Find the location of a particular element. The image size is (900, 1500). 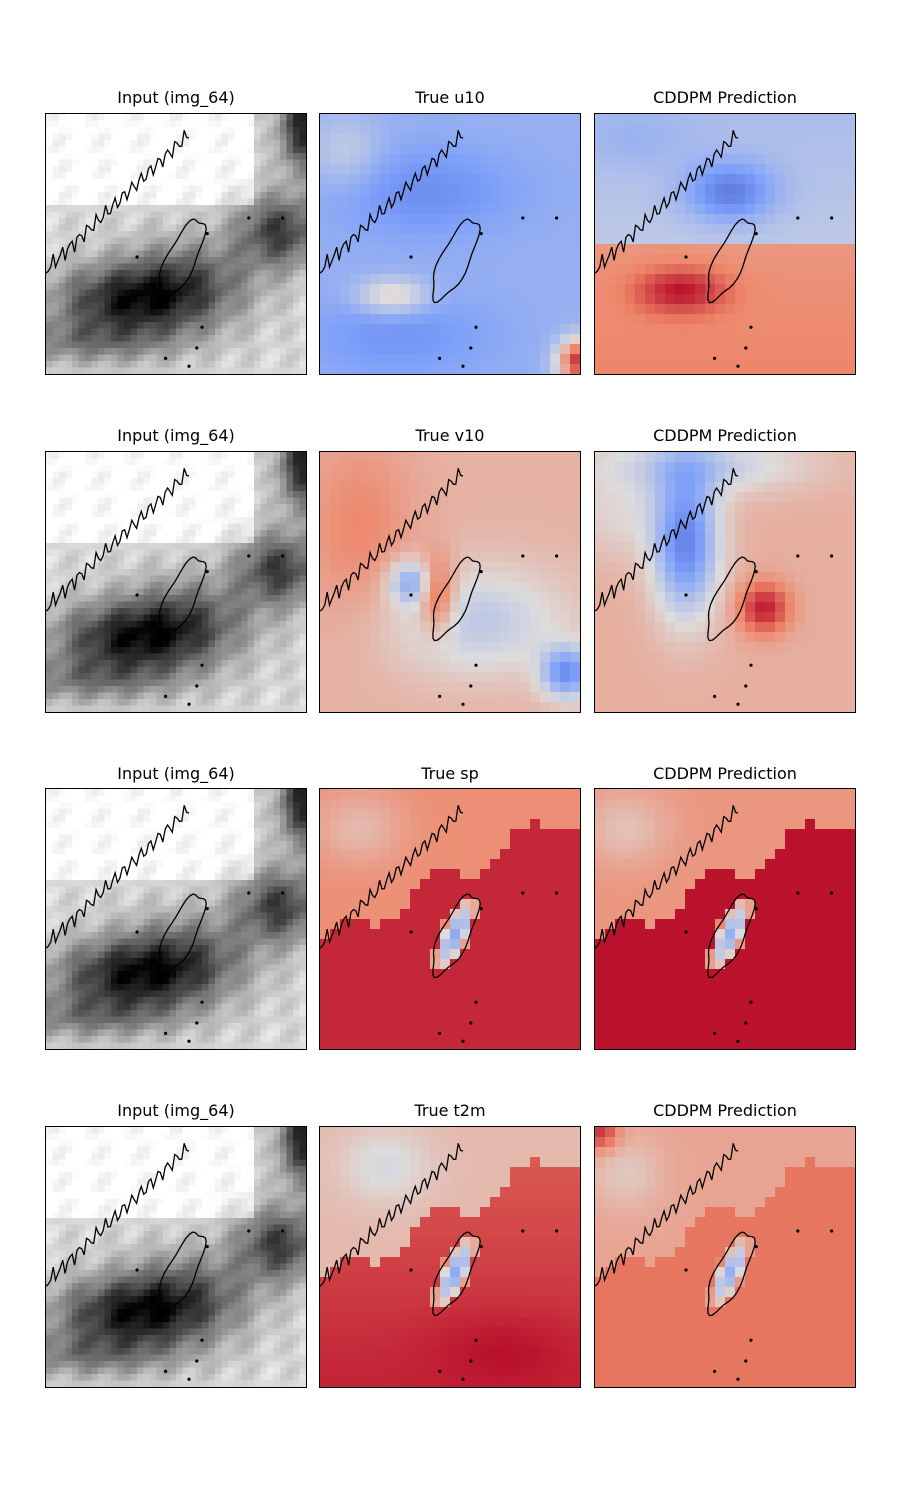

panel-title: True t2m is located at coordinates (450, 1110).